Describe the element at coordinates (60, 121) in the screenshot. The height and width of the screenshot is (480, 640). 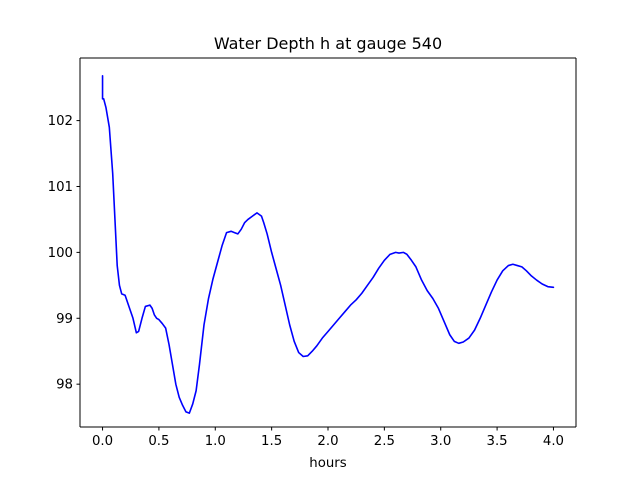
I see `y-tick-label: 102` at that location.